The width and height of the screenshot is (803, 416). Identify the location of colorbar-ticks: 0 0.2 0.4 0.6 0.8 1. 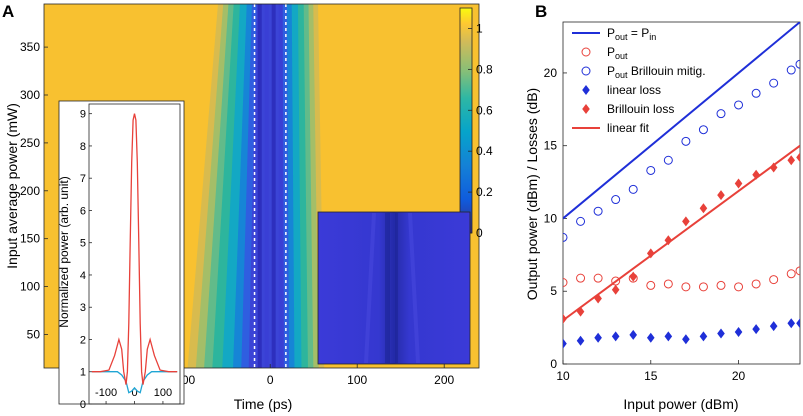
(480, 130).